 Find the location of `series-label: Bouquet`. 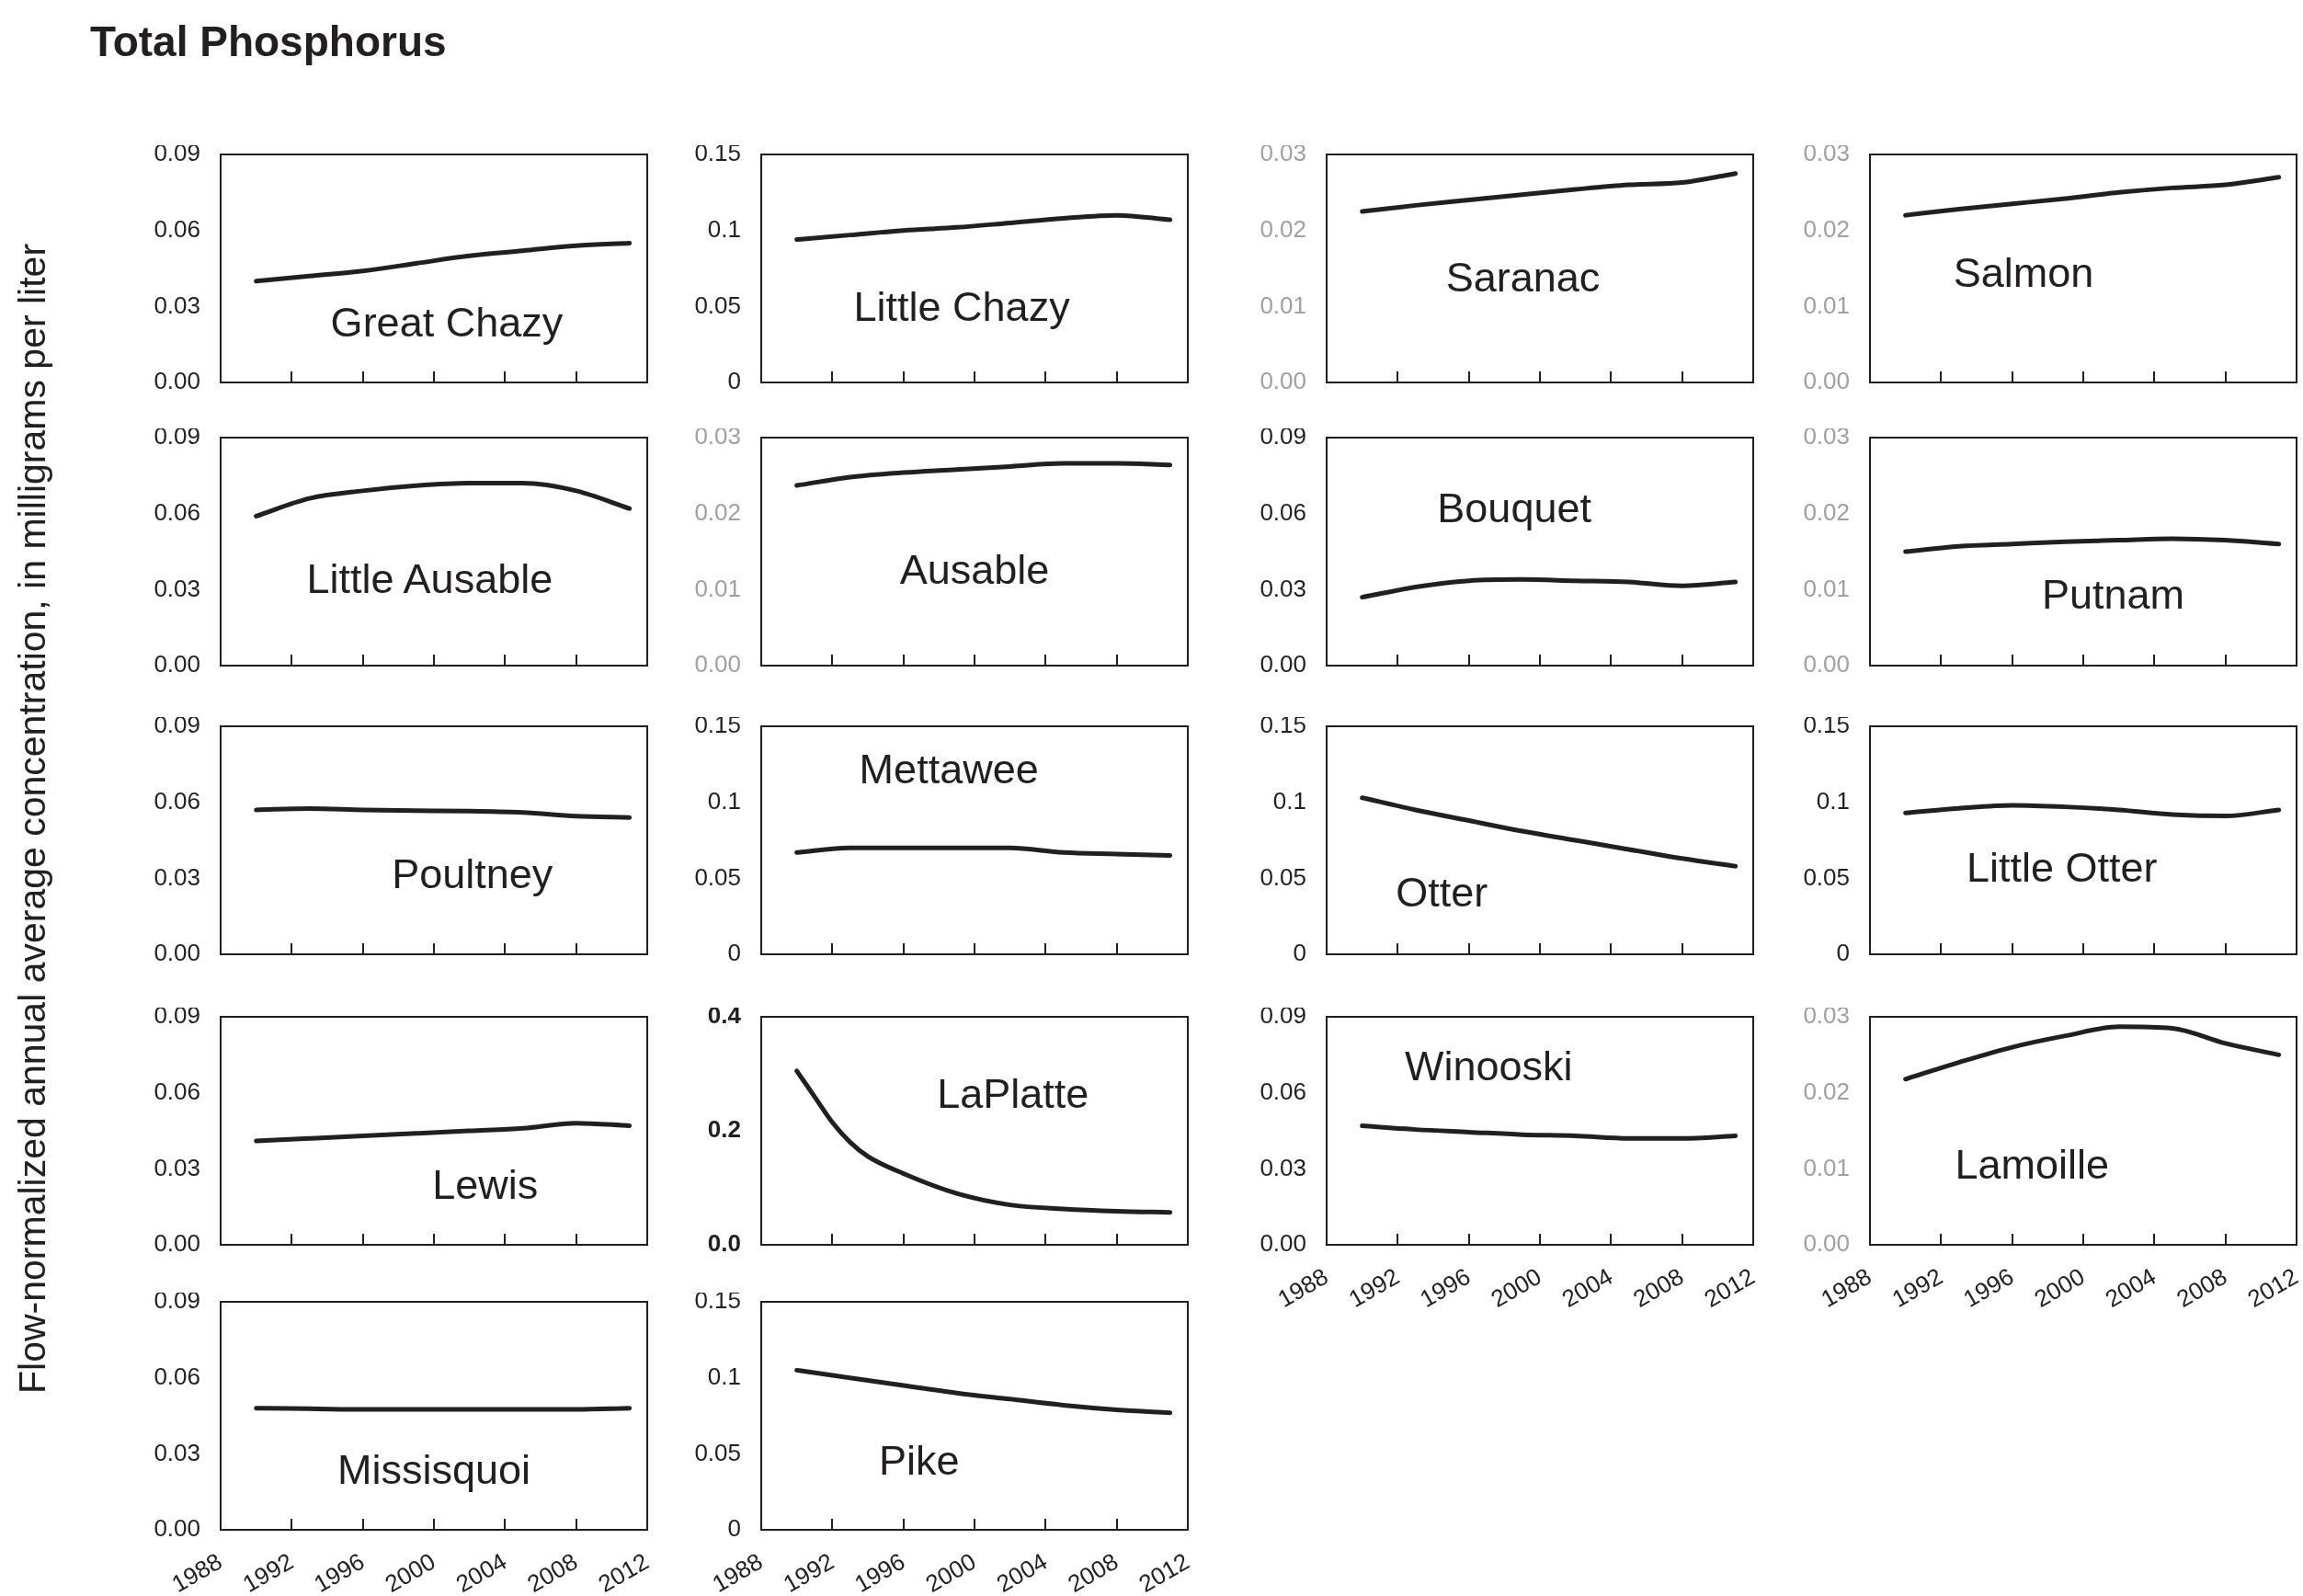

series-label: Bouquet is located at coordinates (1514, 507).